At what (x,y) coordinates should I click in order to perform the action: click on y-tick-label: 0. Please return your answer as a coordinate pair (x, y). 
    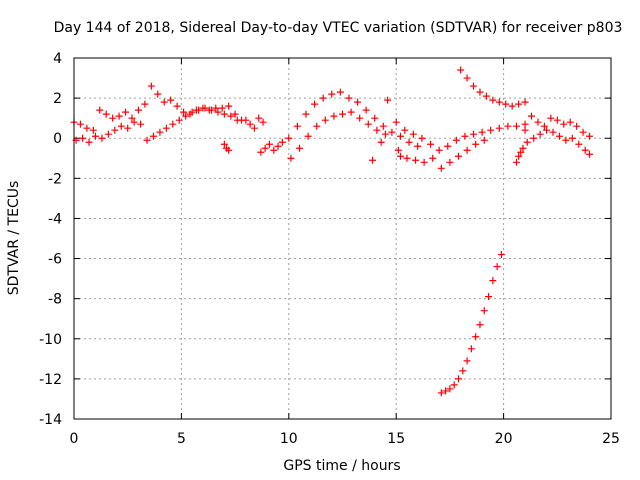
    Looking at the image, I should click on (57, 139).